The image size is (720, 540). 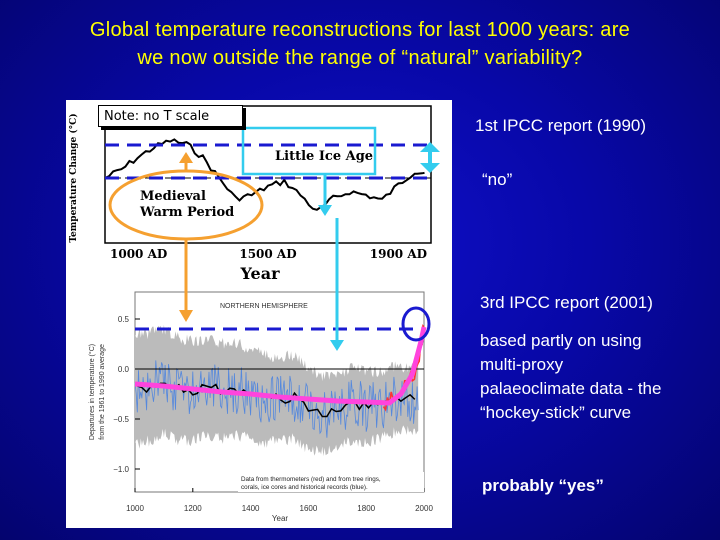 I want to click on chart-1990-series-line, so click(x=264, y=174).